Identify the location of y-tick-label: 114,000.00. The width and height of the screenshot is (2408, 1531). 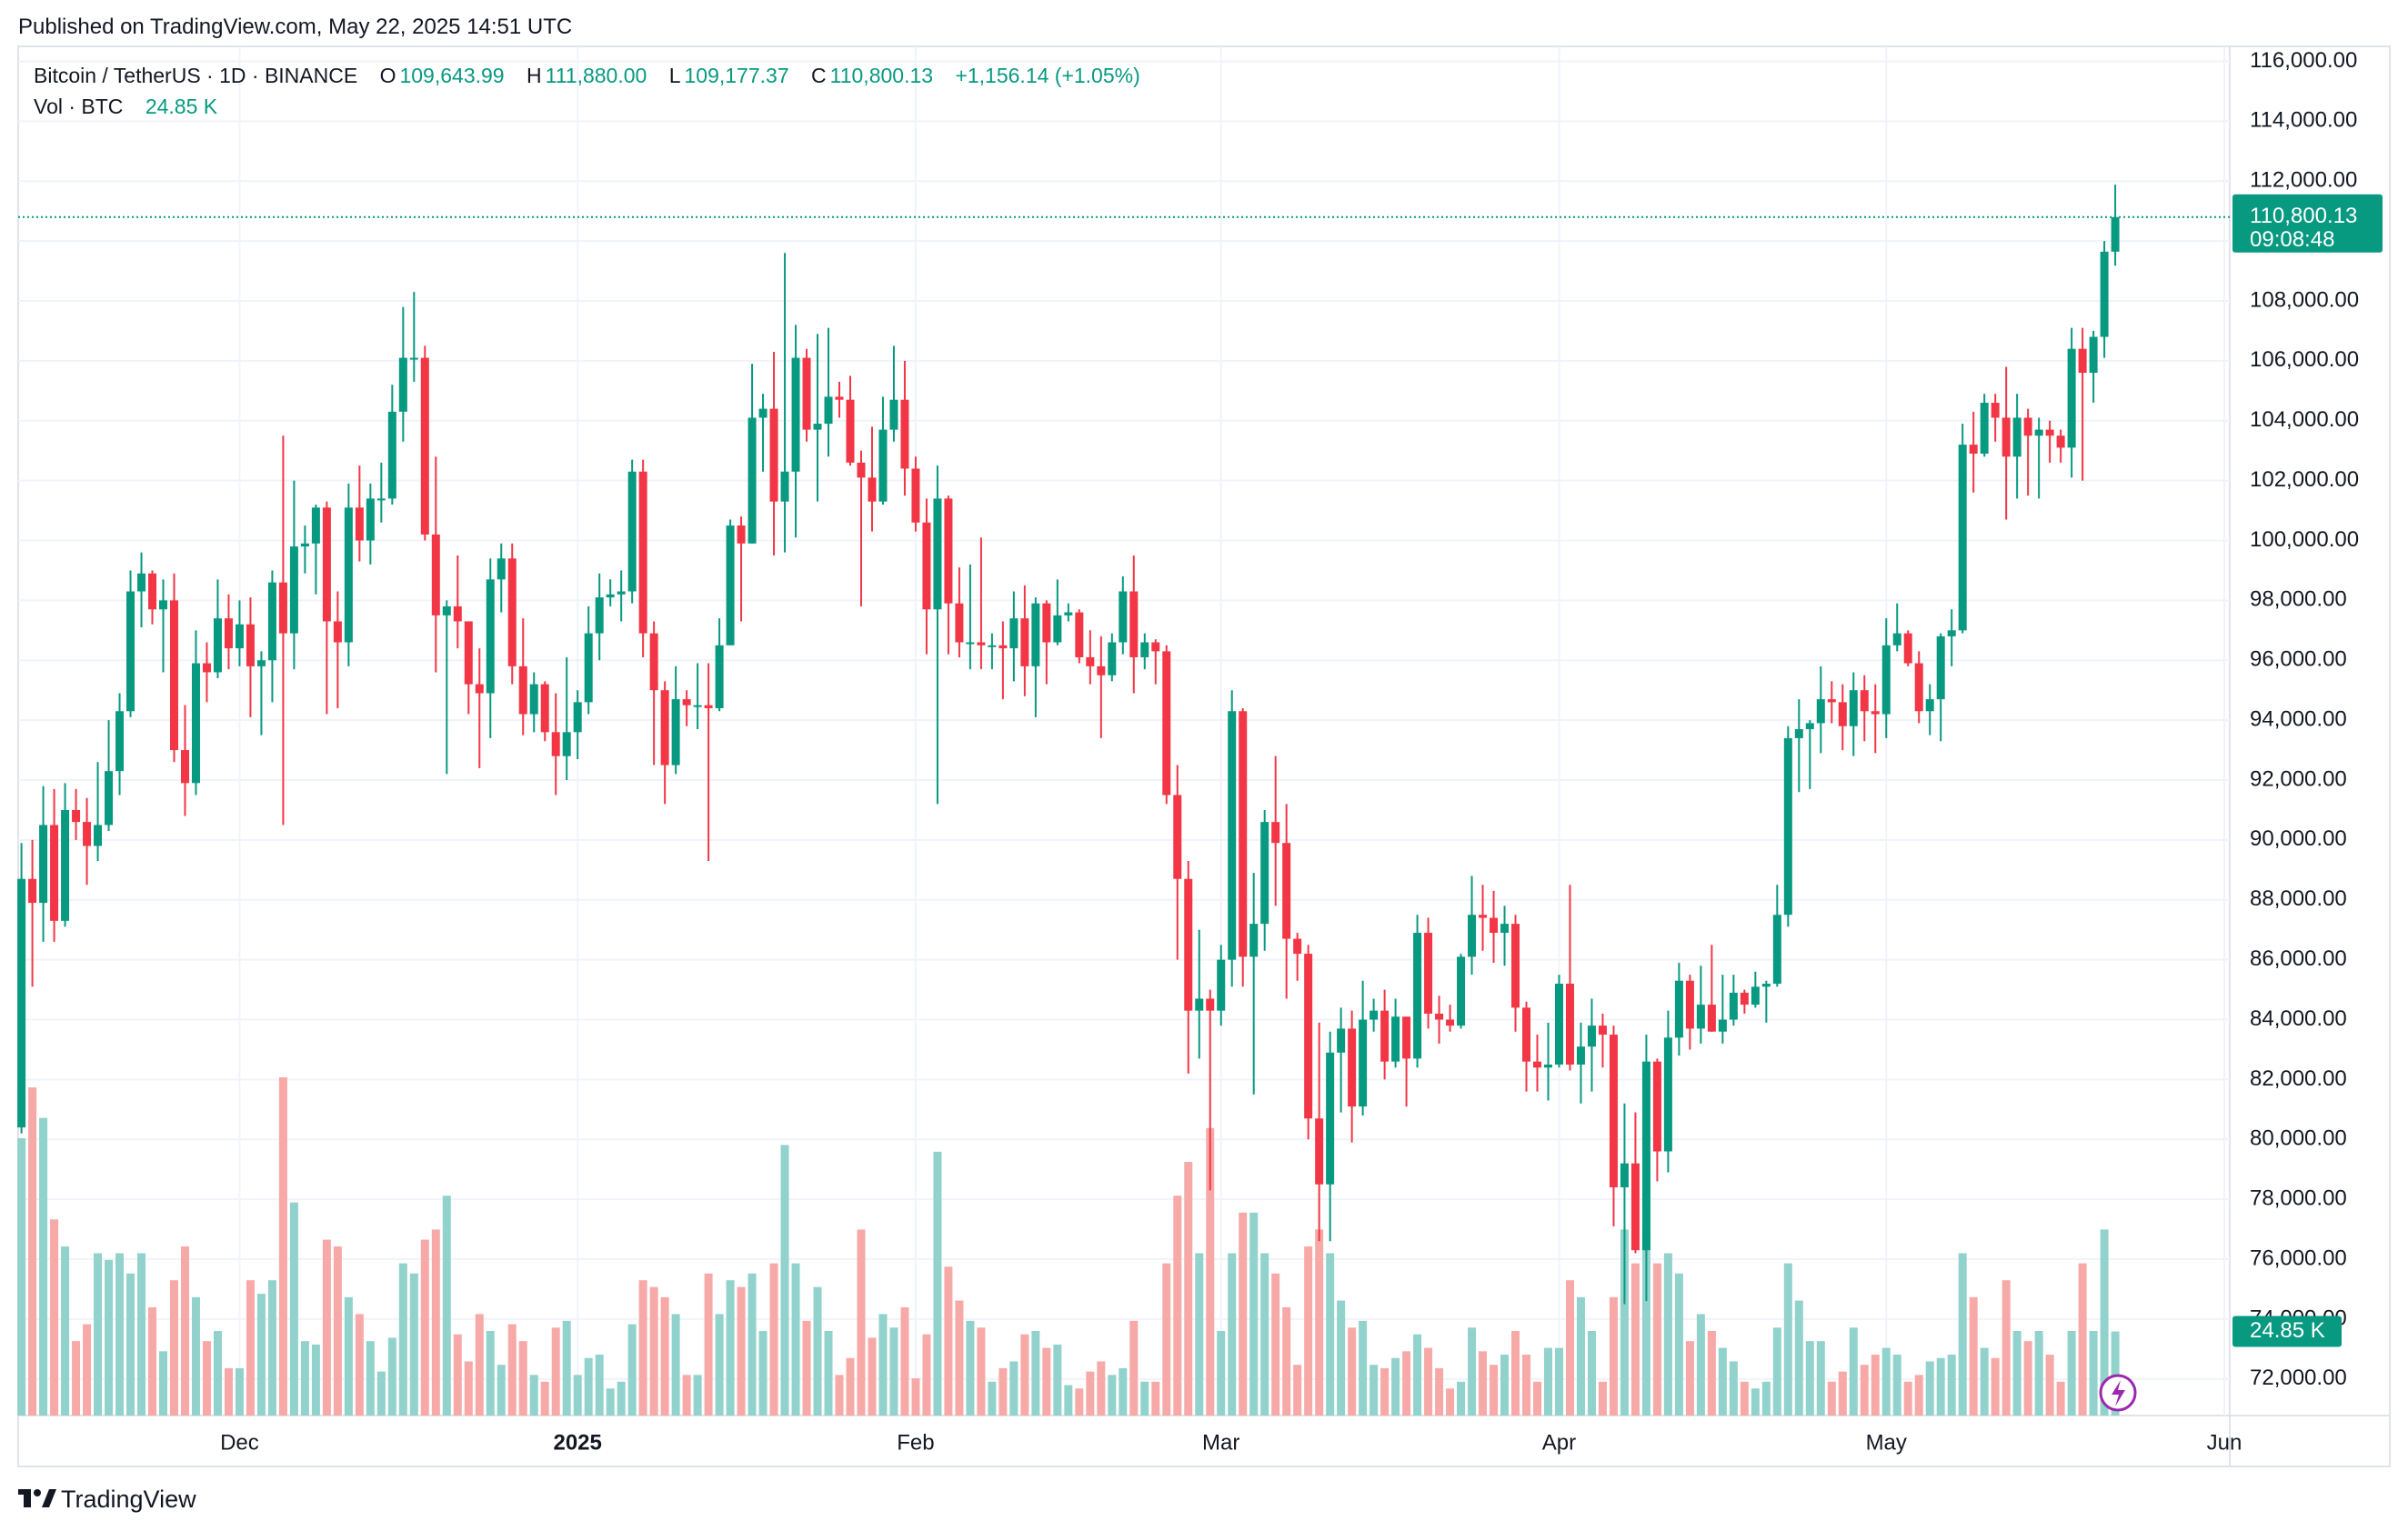
(2303, 120).